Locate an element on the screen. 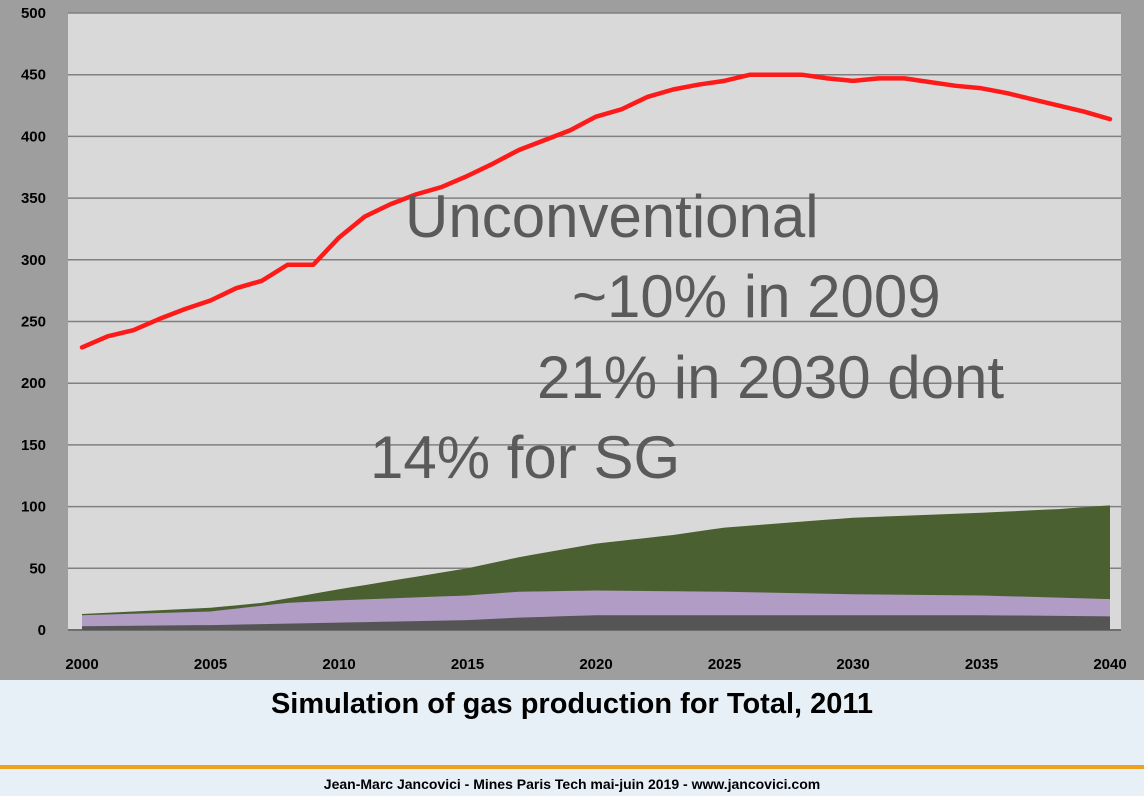 The width and height of the screenshot is (1144, 796). x-tick-label: 2000 is located at coordinates (81, 664).